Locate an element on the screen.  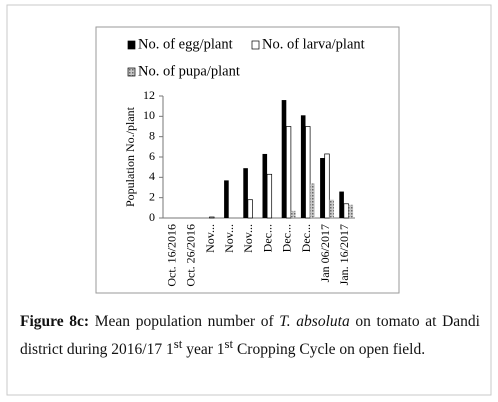
y-tick-label: 10 is located at coordinates (149, 115).